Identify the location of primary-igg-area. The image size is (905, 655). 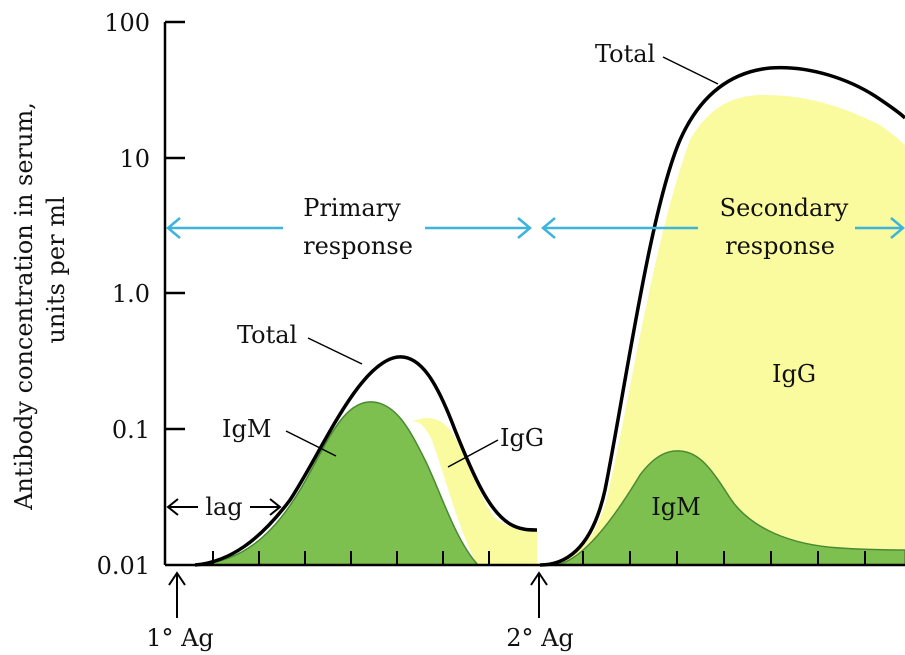
(471, 491).